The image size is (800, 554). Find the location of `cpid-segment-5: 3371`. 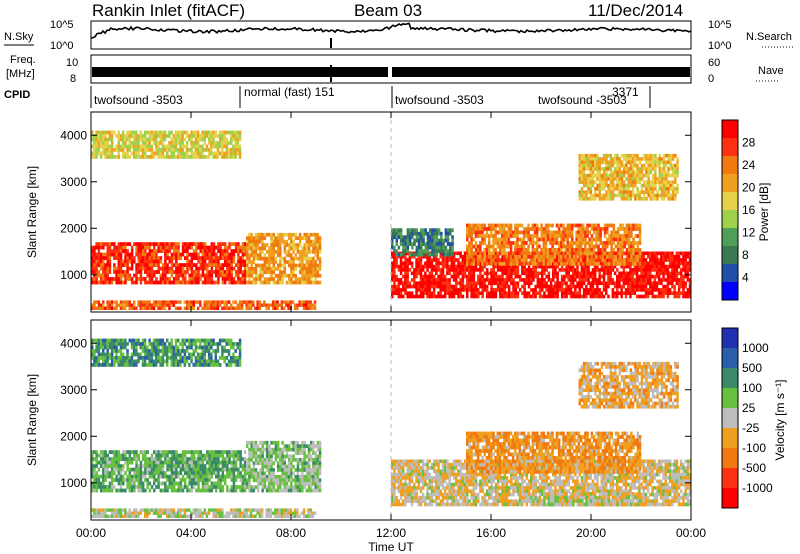

cpid-segment-5: 3371 is located at coordinates (625, 92).